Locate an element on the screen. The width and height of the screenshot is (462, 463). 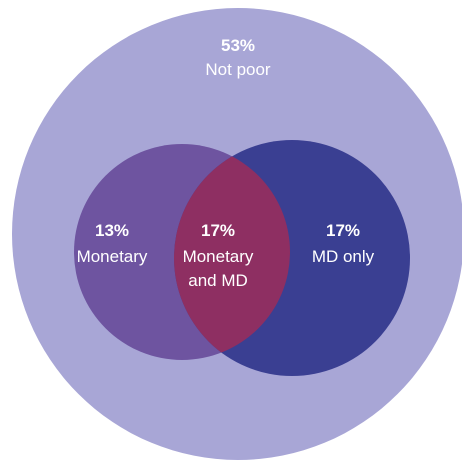
md-only-label: MD only is located at coordinates (343, 256).